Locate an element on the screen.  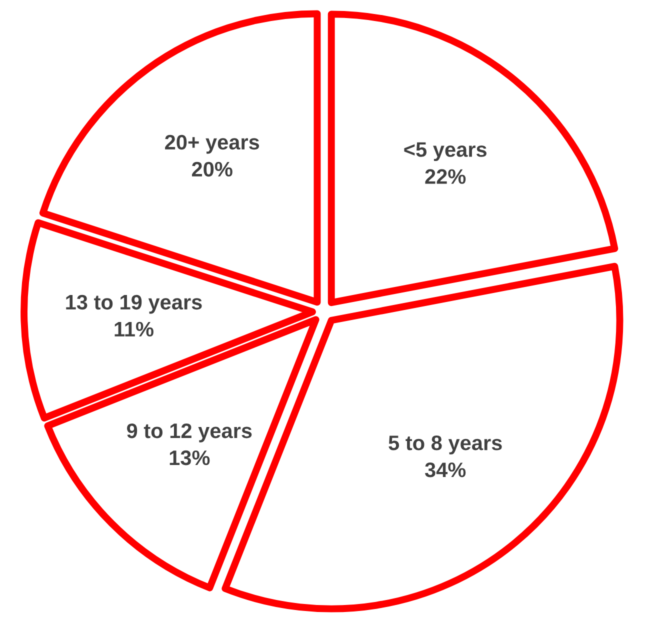
slice-label: 5 to 8 years is located at coordinates (445, 445).